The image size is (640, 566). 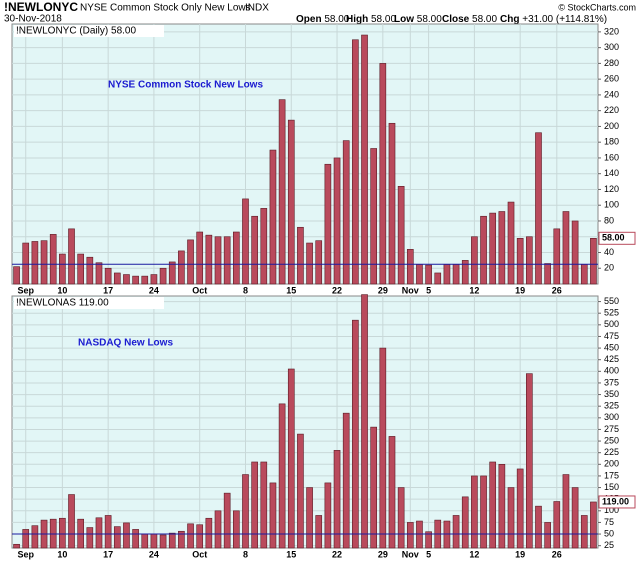 What do you see at coordinates (609, 533) in the screenshot?
I see `y-tick-label: 50` at bounding box center [609, 533].